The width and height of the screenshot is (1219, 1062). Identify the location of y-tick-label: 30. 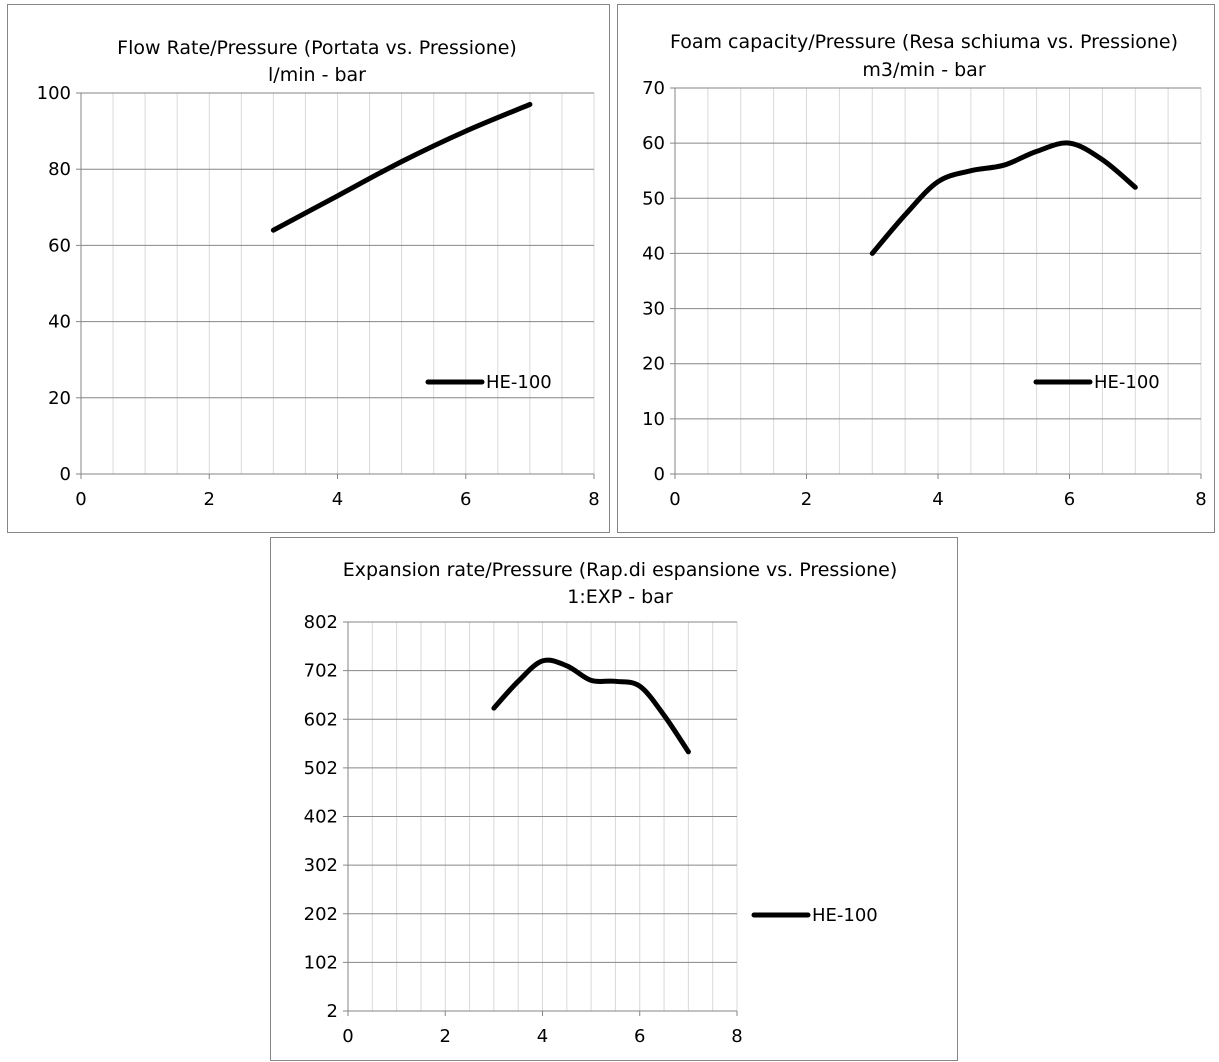
(653, 309).